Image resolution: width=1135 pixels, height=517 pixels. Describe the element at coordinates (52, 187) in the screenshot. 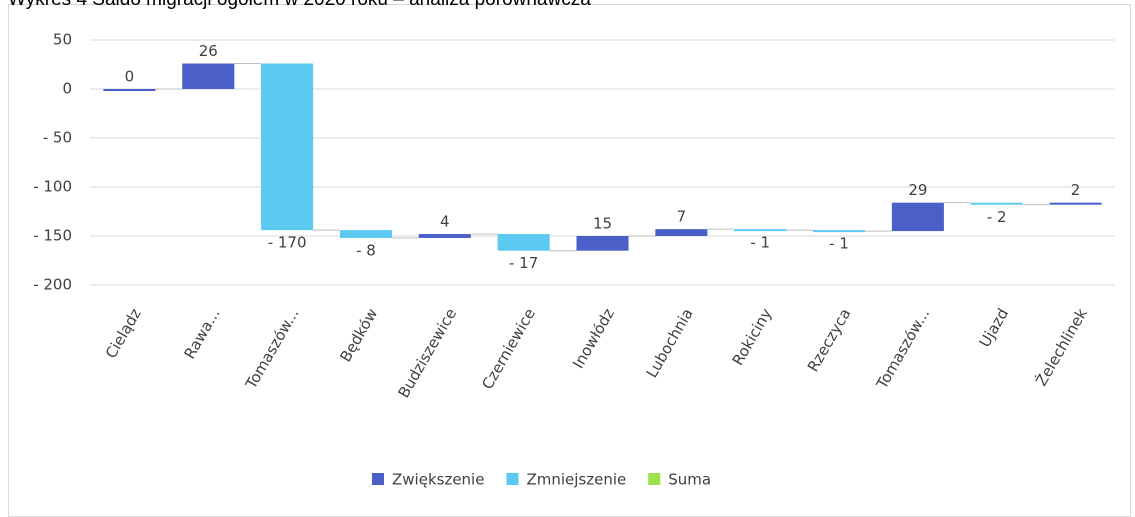

I see `y-tick-label: - 100` at that location.